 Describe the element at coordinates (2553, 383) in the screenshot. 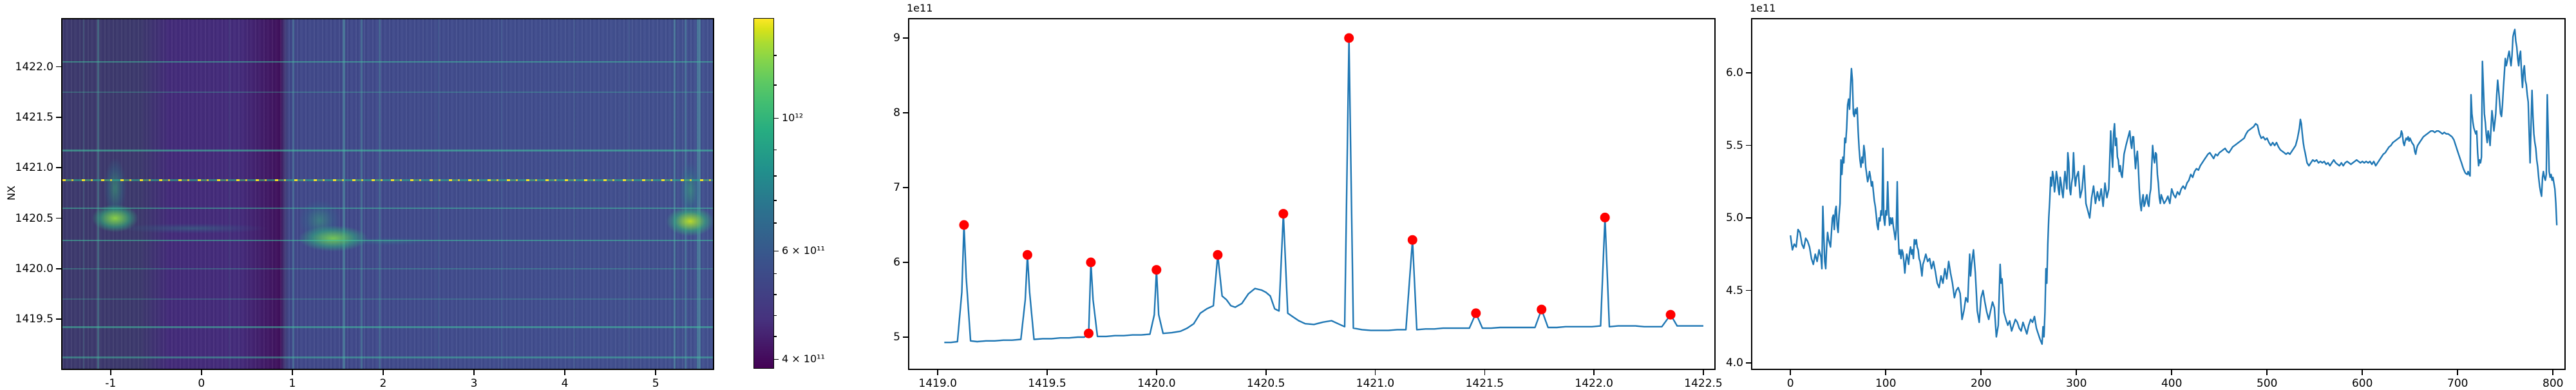

I see `x-tick-label: 800` at that location.